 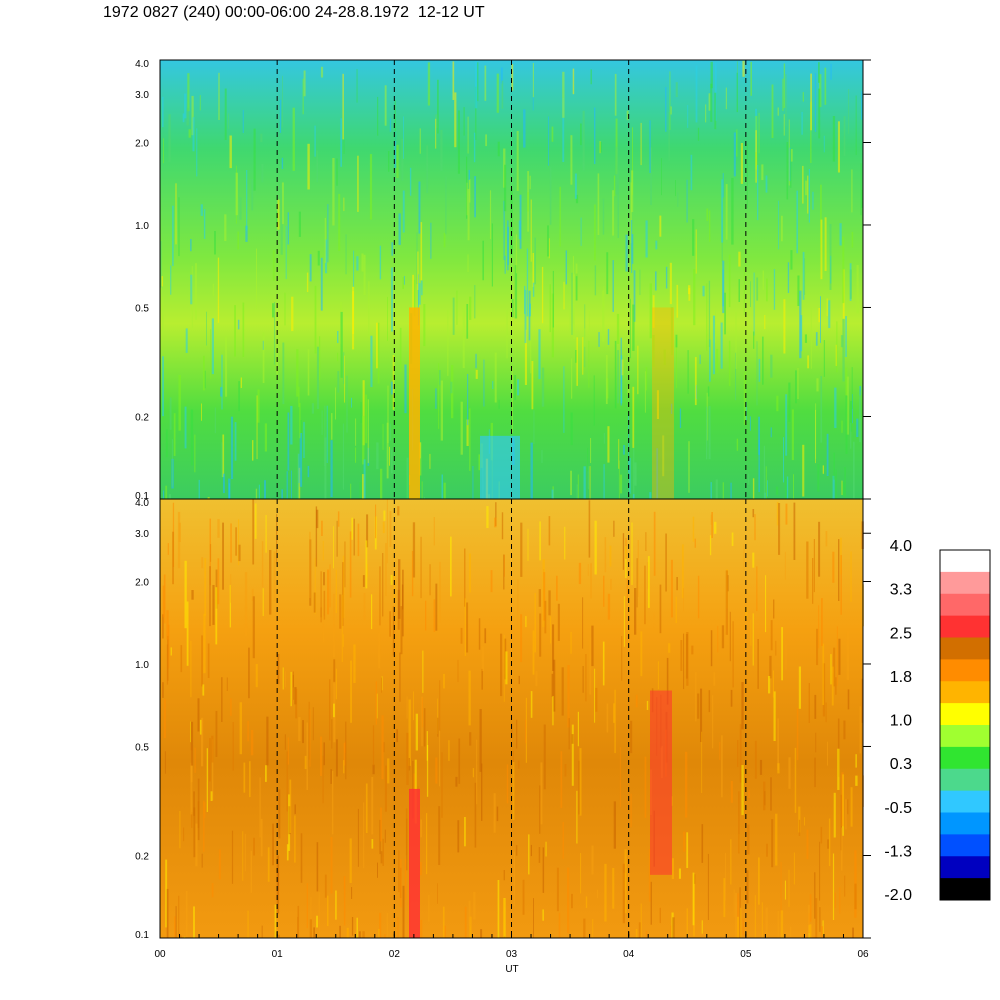 I want to click on colorbar-label: -1.3, so click(x=898, y=851).